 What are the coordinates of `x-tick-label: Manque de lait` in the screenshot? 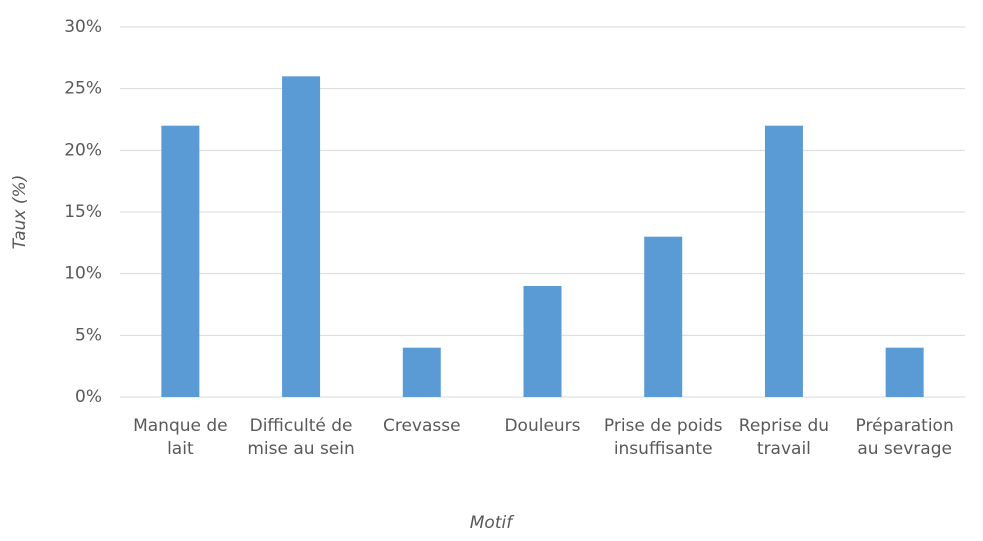 It's located at (180, 437).